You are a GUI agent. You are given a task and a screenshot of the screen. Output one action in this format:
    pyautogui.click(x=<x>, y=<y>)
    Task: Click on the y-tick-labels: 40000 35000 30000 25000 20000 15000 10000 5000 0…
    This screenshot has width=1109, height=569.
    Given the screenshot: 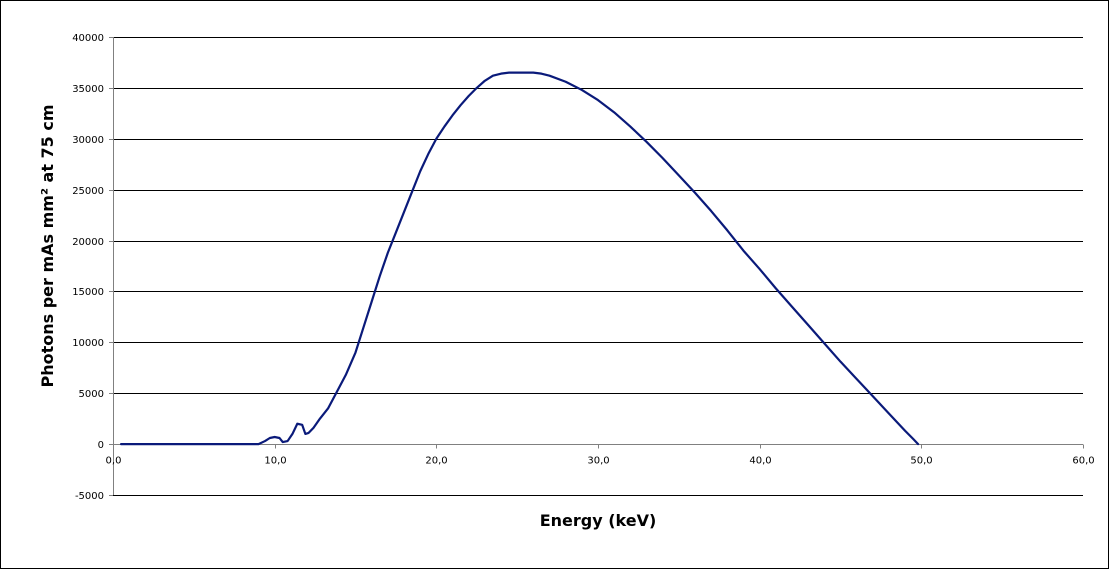 What is the action you would take?
    pyautogui.click(x=88, y=267)
    